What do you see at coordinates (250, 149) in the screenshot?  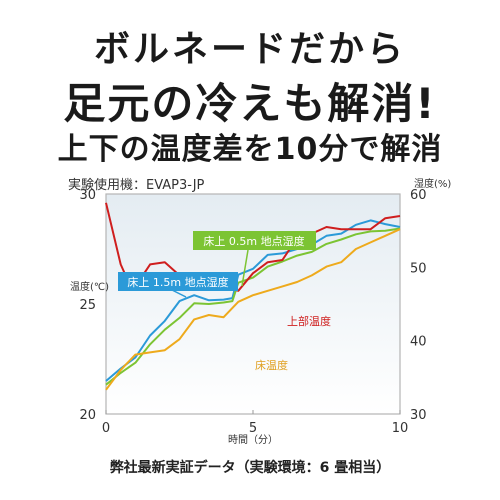 I see `headline-line-3: 上下の温度差を10分で解消` at bounding box center [250, 149].